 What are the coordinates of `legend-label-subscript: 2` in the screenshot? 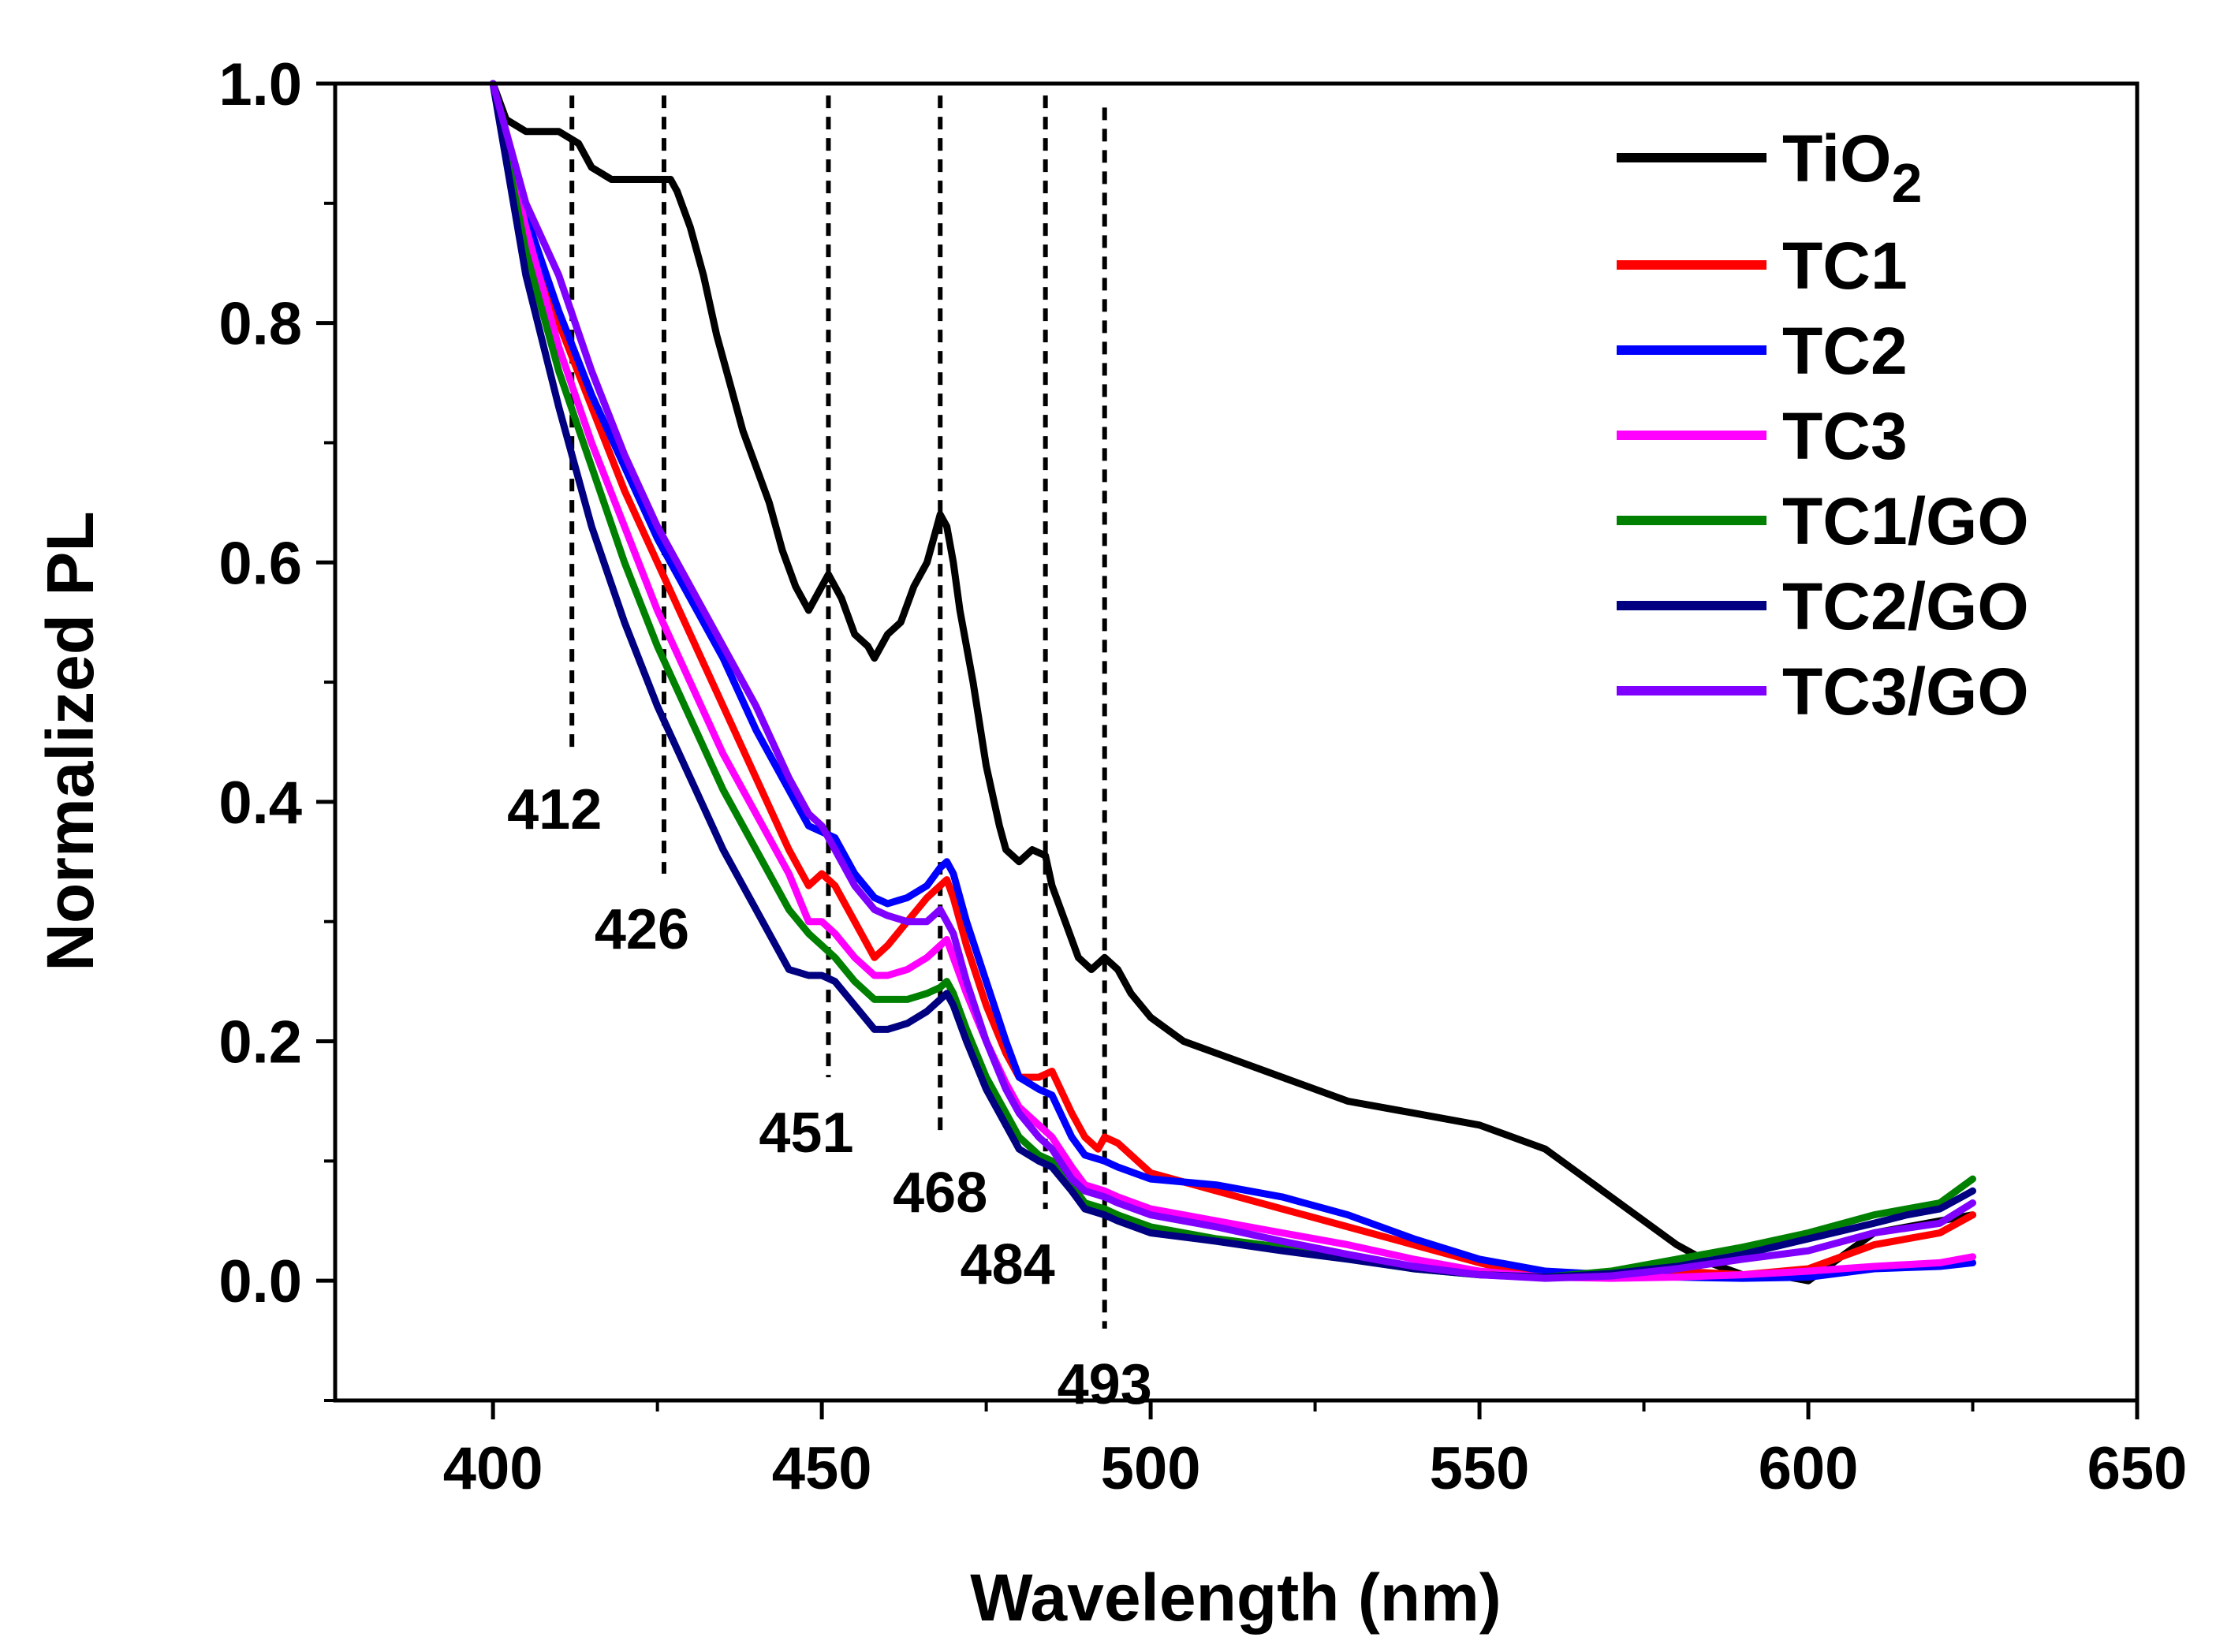 It's located at (1906, 183).